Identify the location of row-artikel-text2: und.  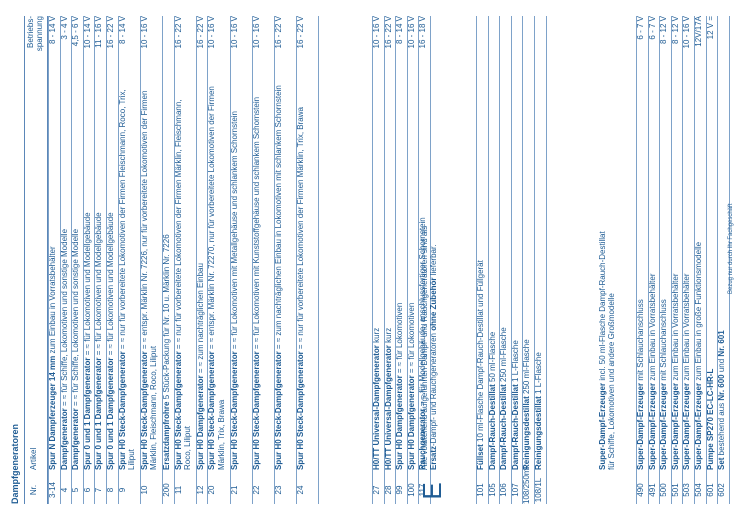
(722, 365).